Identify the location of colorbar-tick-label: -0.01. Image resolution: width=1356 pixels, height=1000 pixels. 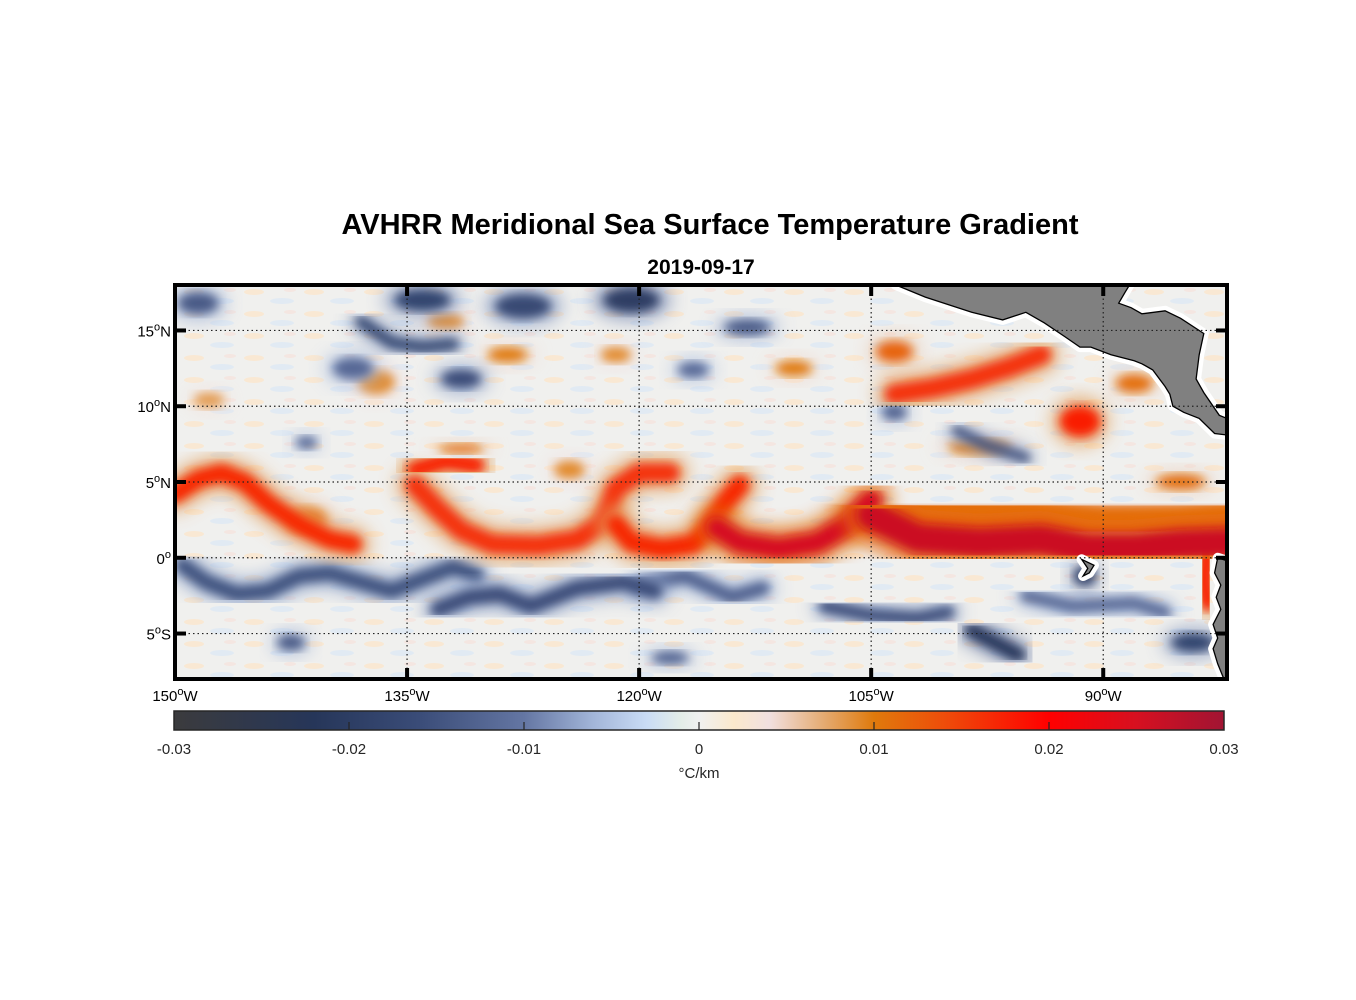
(524, 749).